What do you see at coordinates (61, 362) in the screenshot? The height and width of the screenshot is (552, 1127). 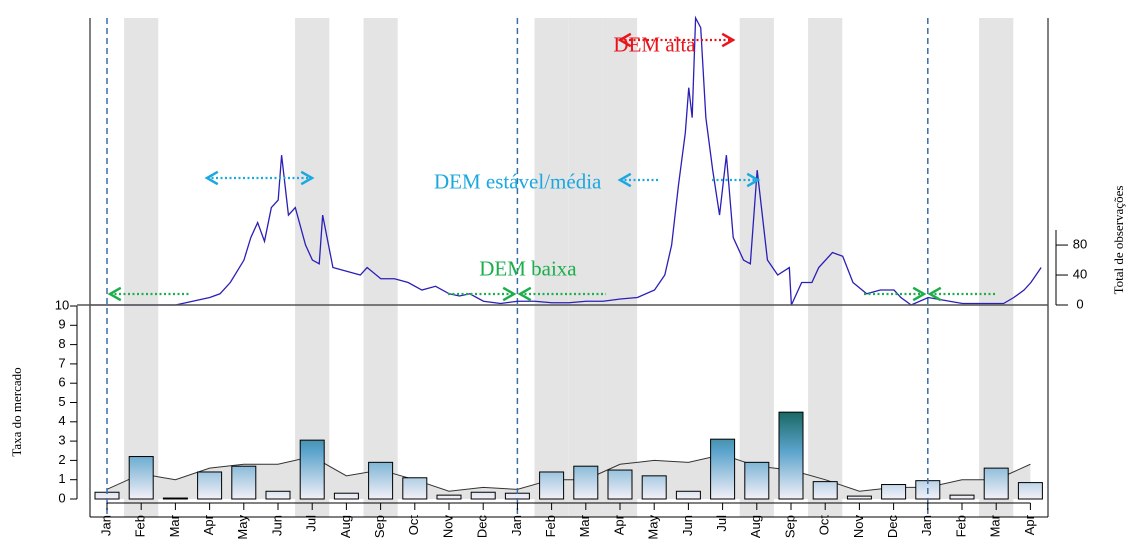 I see `y-tick-label: 7` at bounding box center [61, 362].